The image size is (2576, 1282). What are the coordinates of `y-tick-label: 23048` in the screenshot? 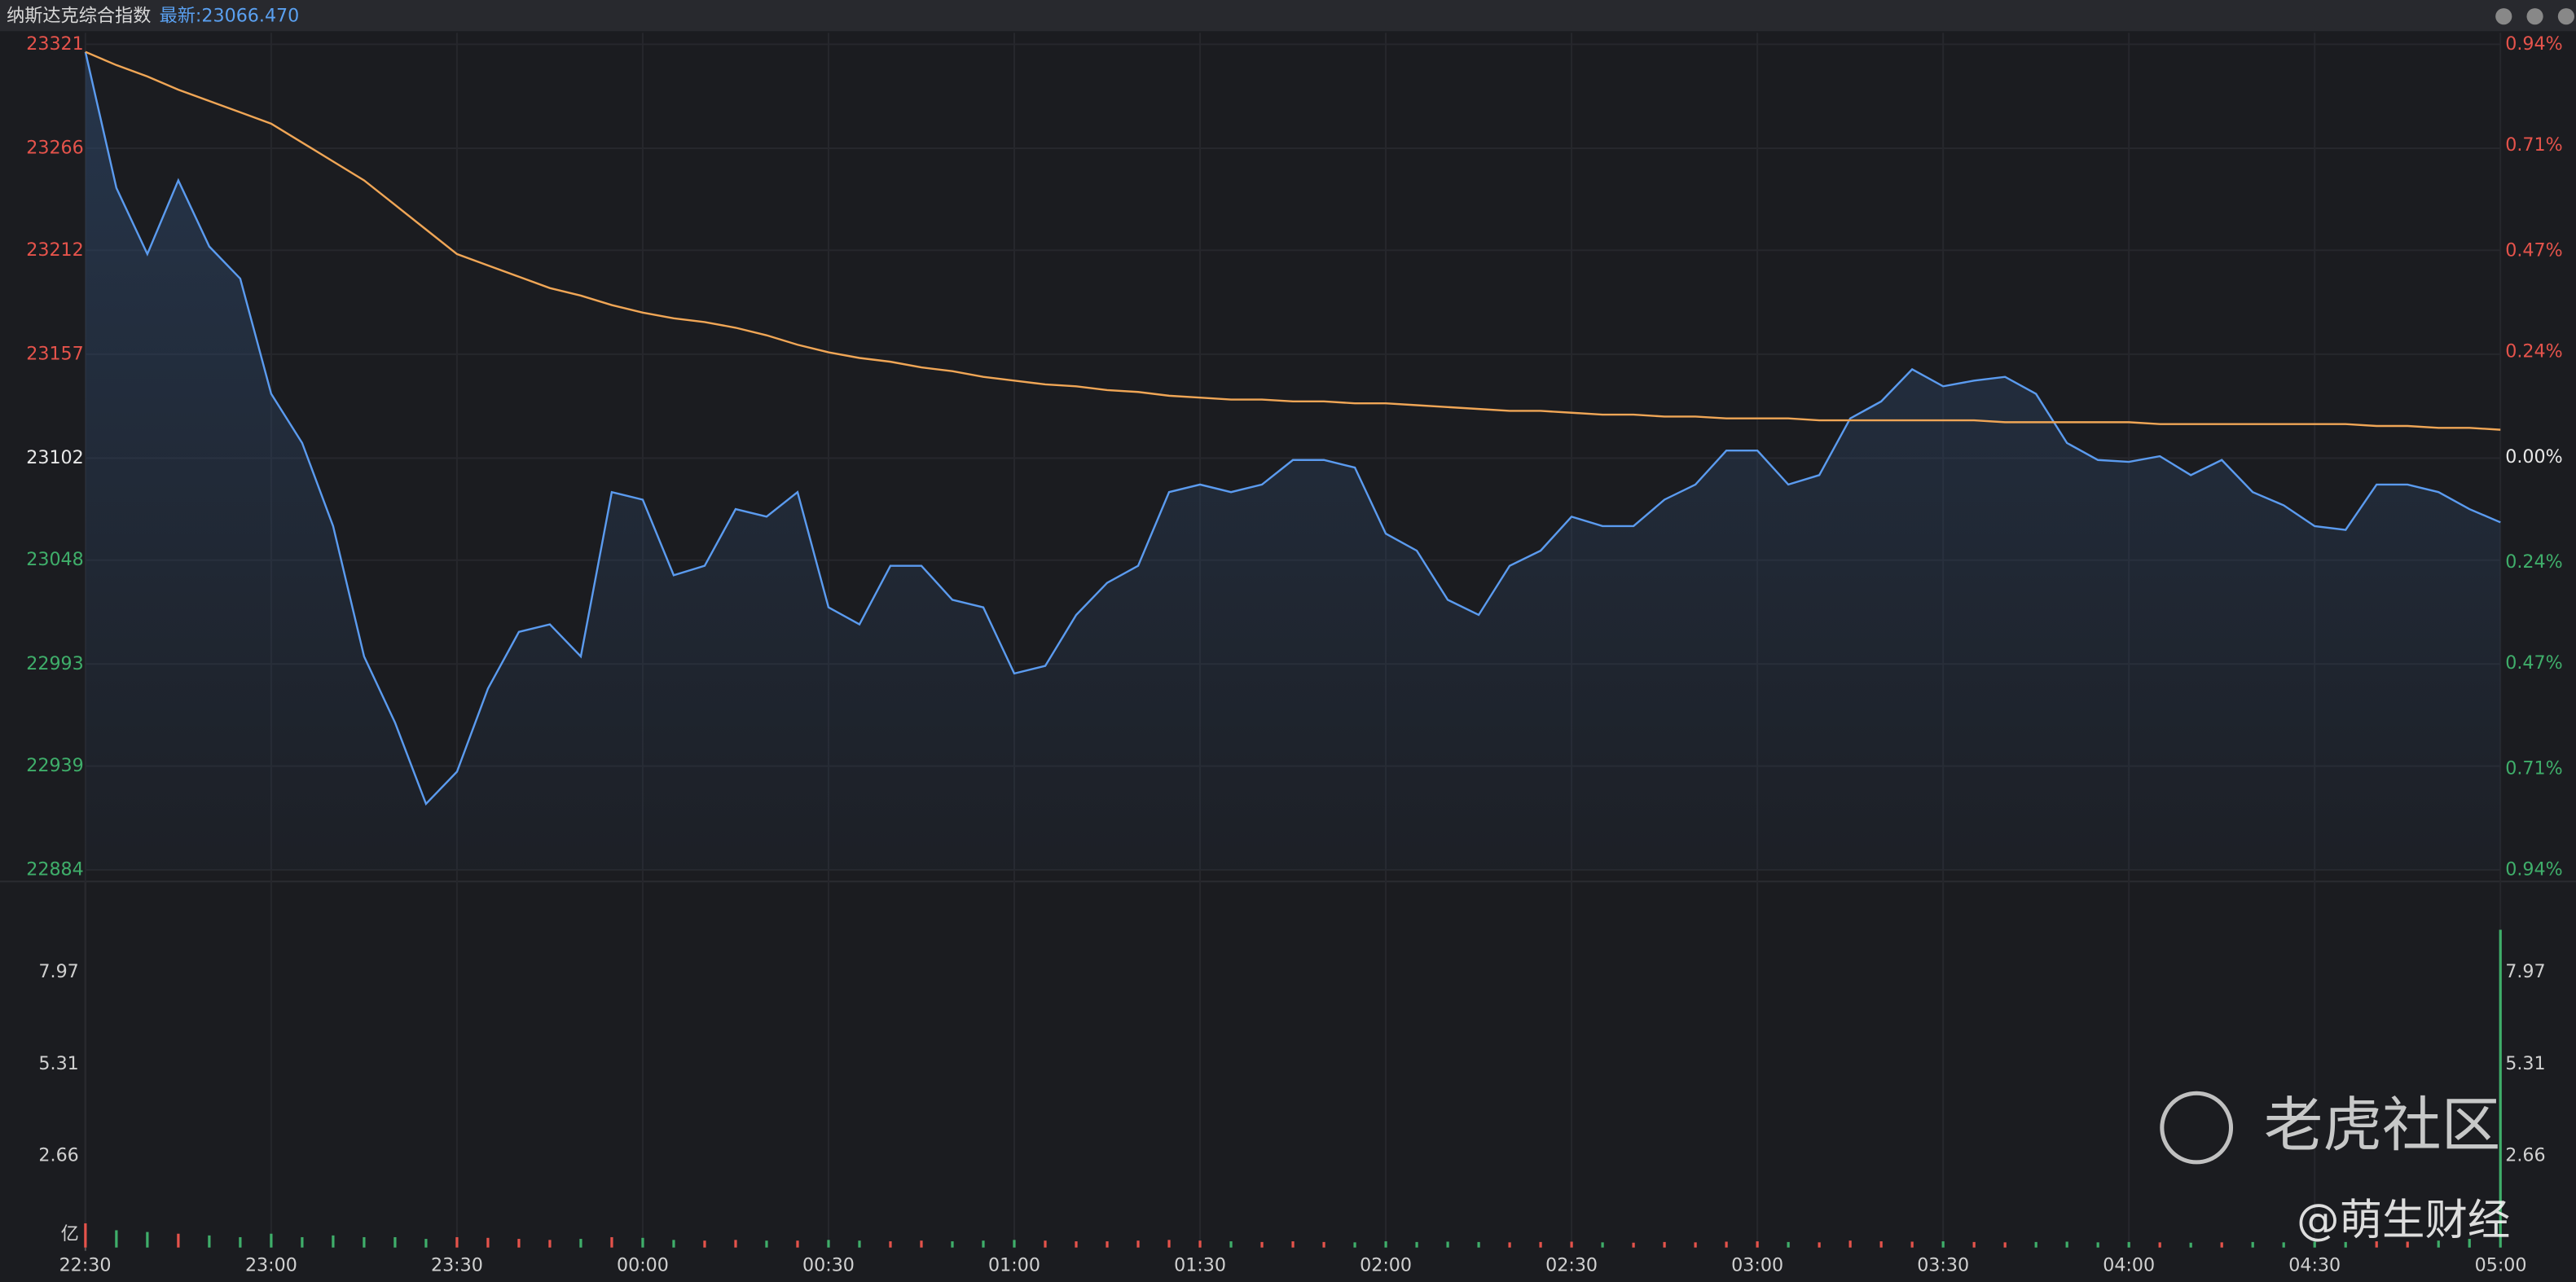 It's located at (55, 560).